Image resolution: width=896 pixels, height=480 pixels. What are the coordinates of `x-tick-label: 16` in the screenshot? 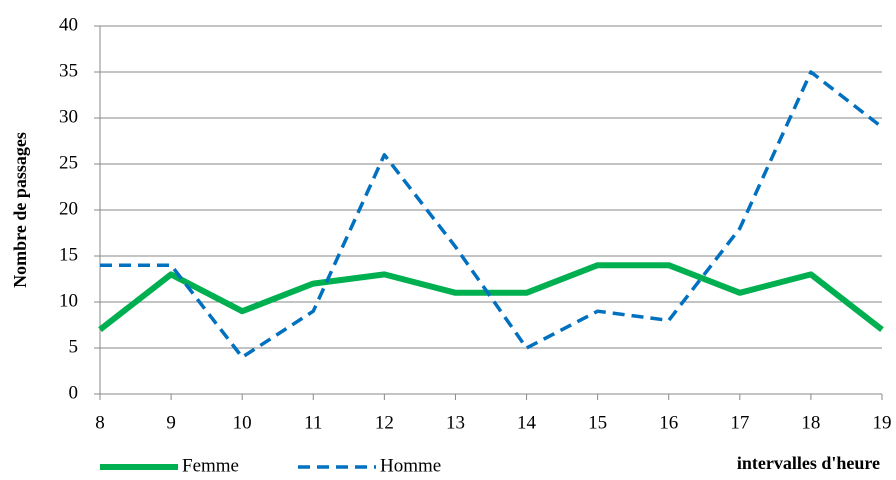 It's located at (668, 422).